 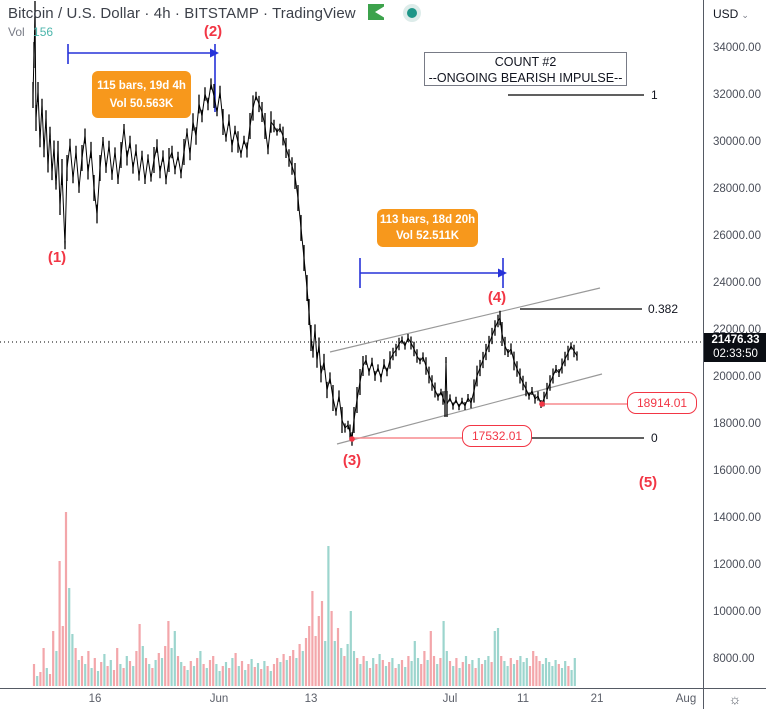 I want to click on price-axis-label: 18000.00, so click(x=737, y=424).